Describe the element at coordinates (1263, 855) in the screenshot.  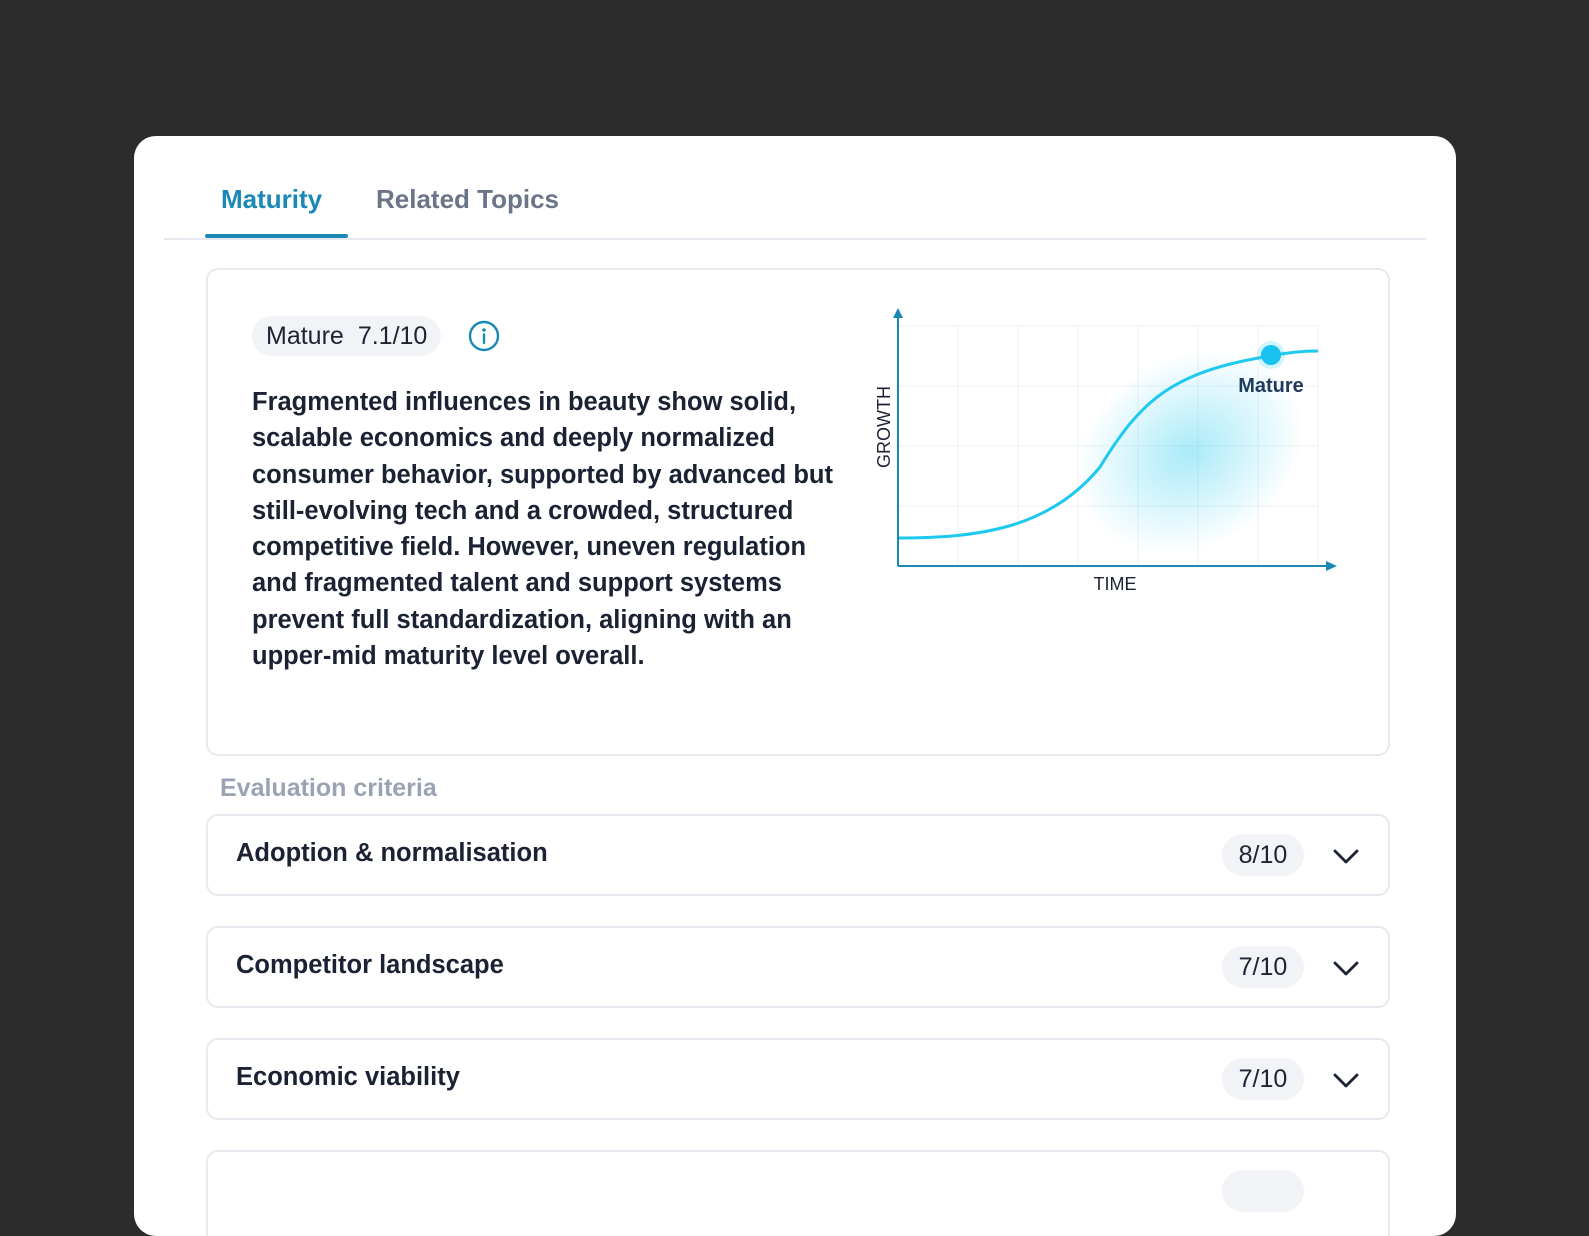
I see `criteria-score-badge: 8/10` at that location.